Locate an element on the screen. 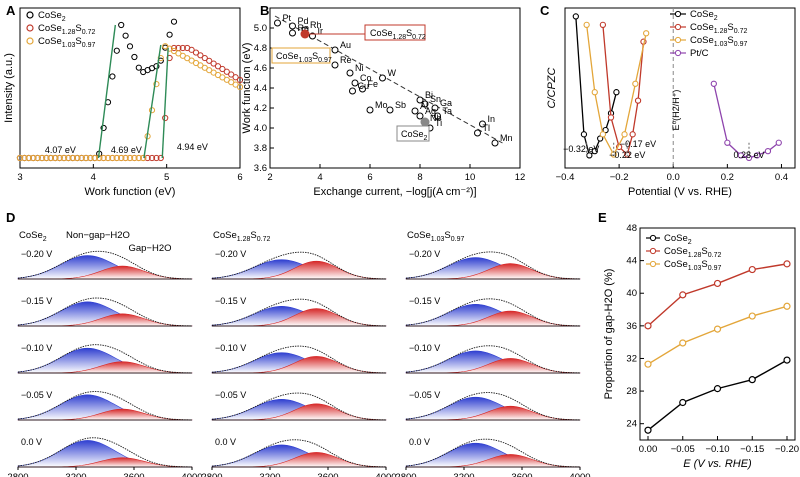  panel-d-potential-label: −0.05 V is located at coordinates (230, 395).